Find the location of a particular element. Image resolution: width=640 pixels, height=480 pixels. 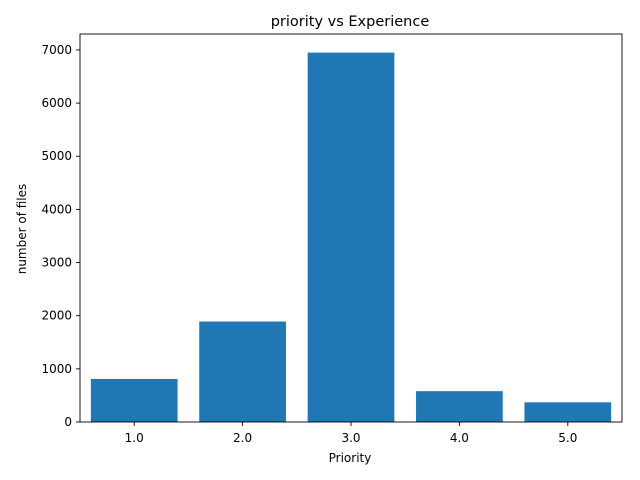

y-tick-label-4000: 4000 is located at coordinates (56, 209).